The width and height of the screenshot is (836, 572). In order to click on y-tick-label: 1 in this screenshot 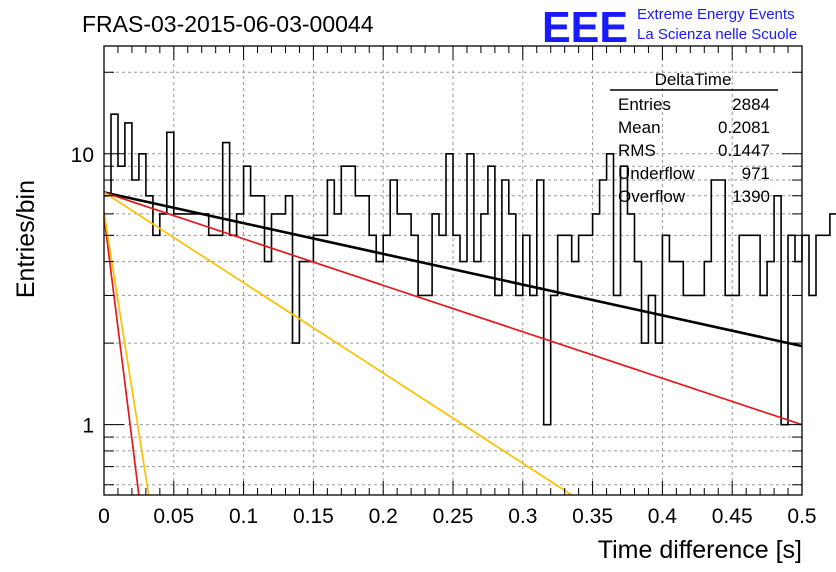, I will do `click(88, 426)`.